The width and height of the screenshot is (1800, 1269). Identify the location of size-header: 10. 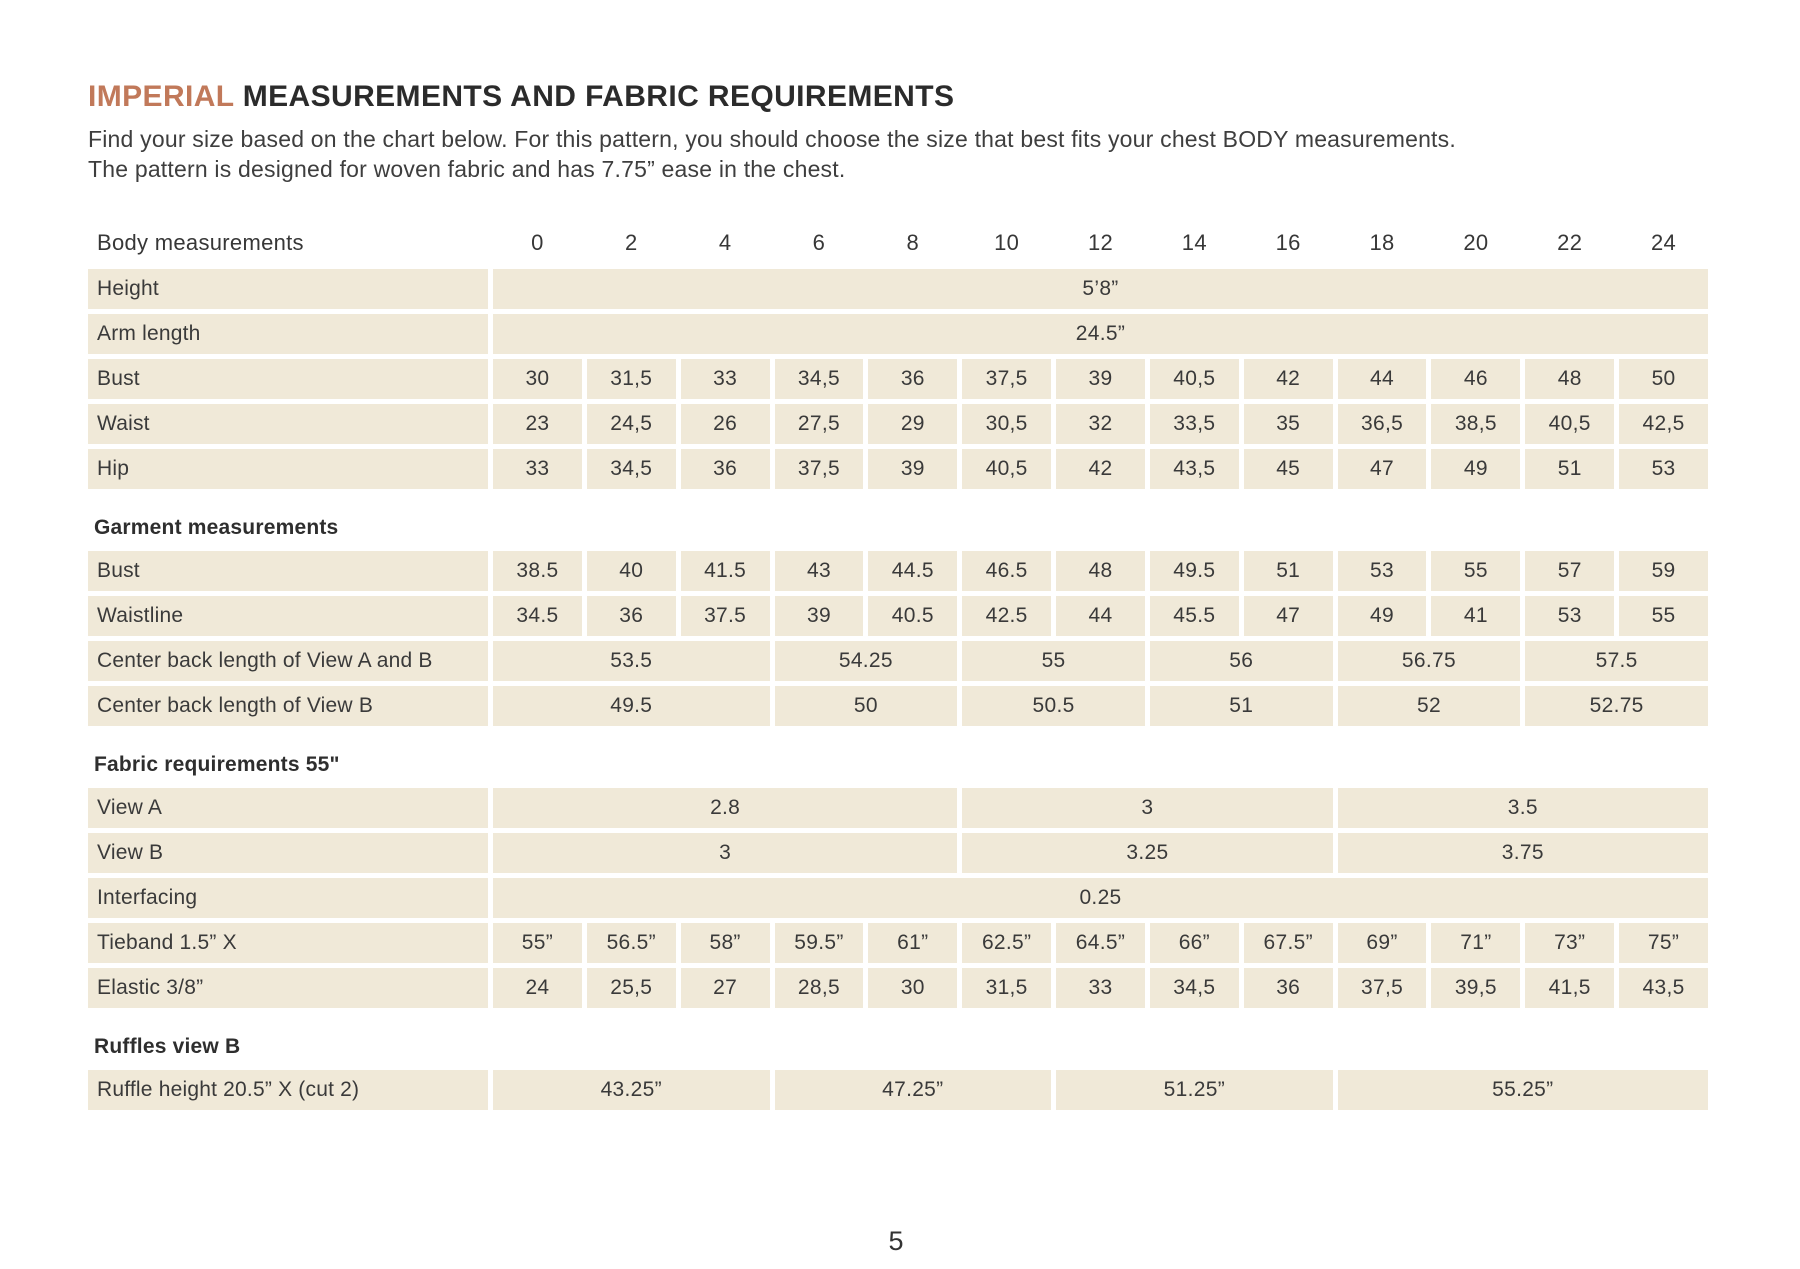
(1007, 243).